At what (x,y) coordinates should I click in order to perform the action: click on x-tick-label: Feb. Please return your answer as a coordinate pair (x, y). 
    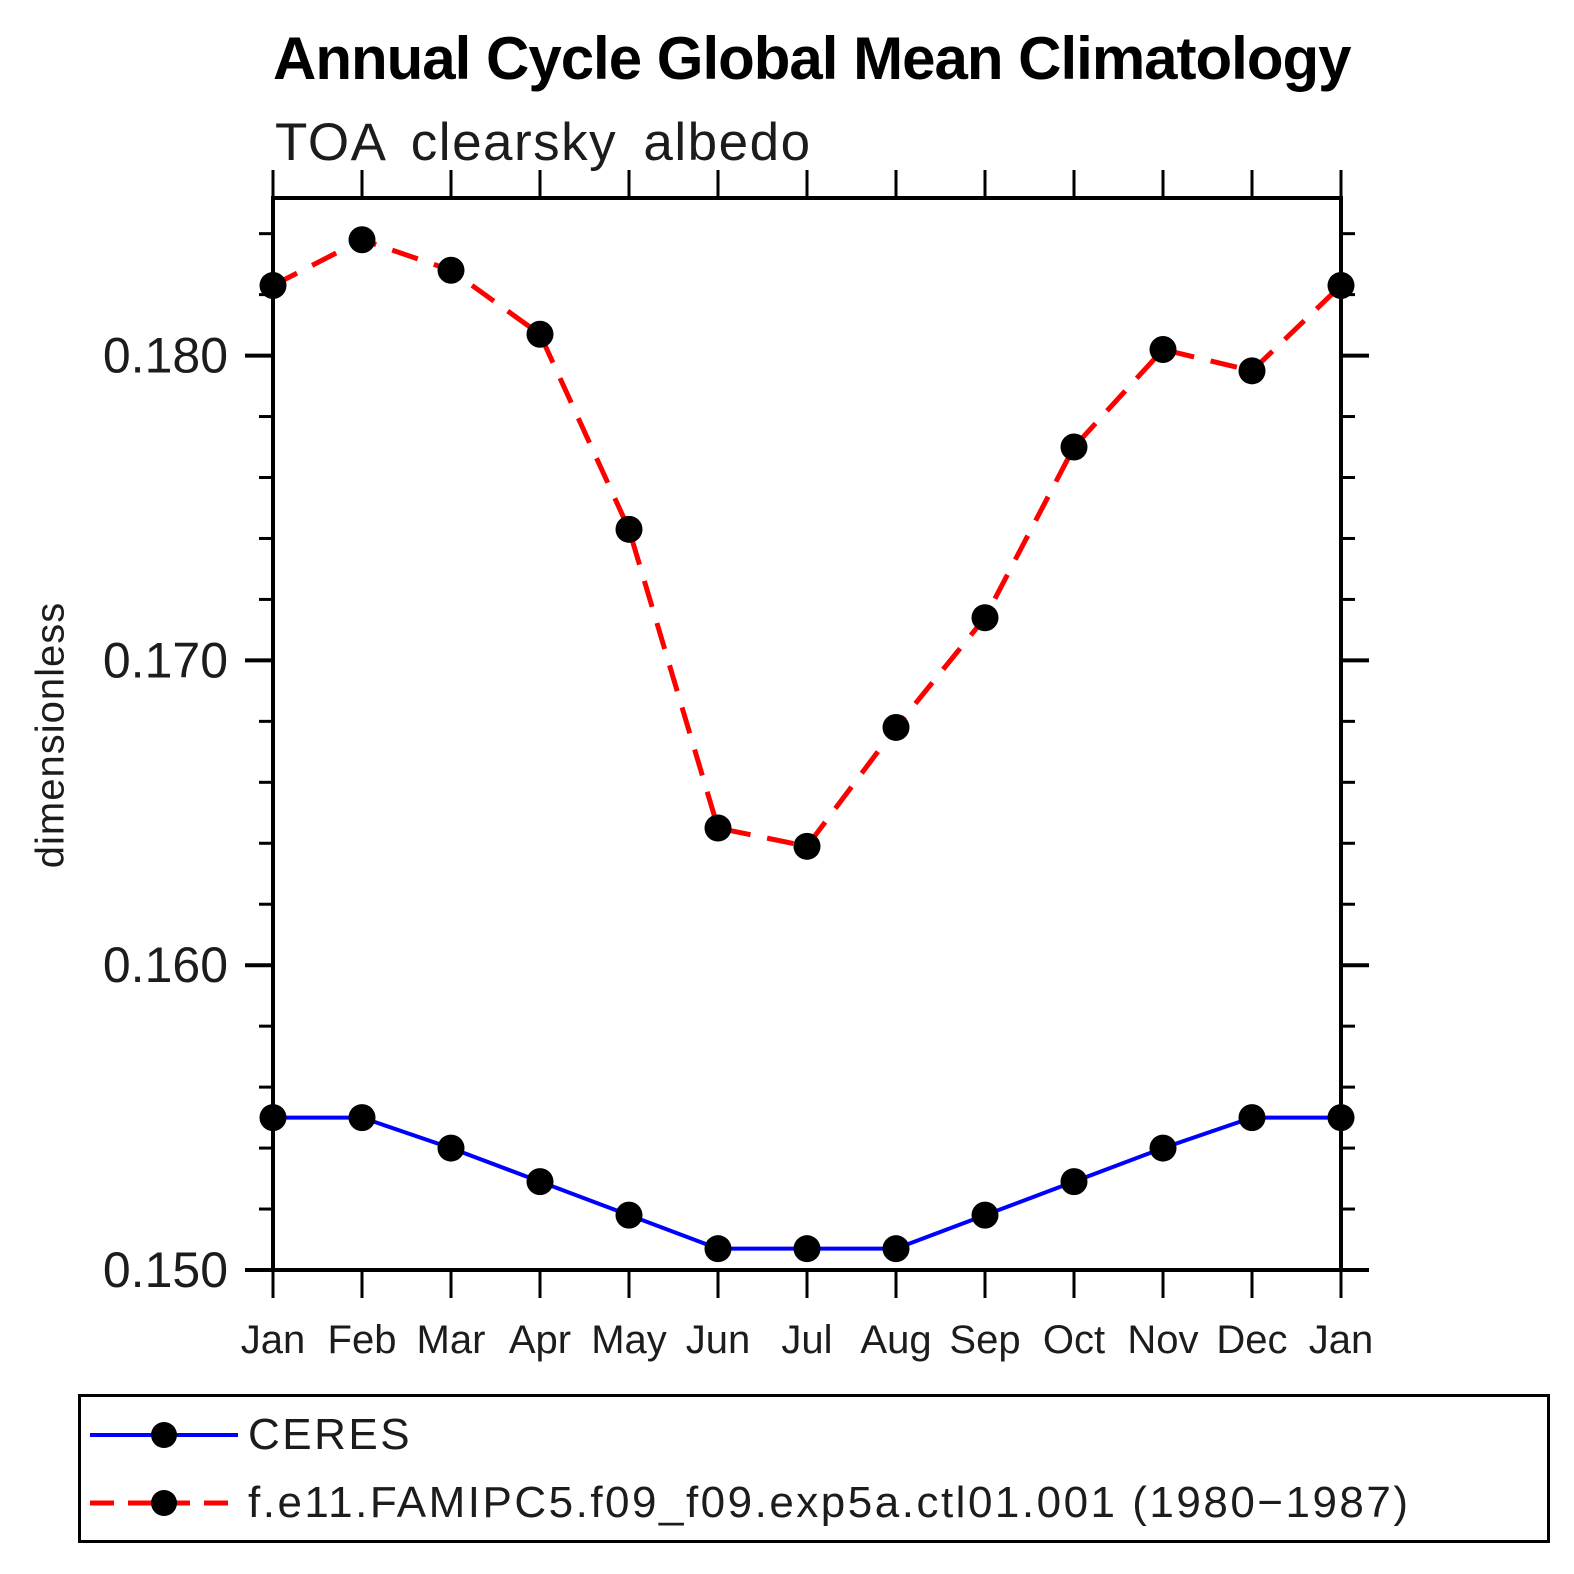
    Looking at the image, I should click on (362, 1340).